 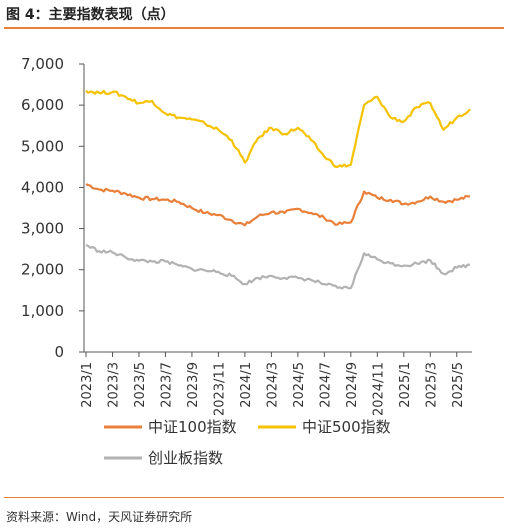 I want to click on x-tick-label: 2025/5, so click(x=458, y=385).